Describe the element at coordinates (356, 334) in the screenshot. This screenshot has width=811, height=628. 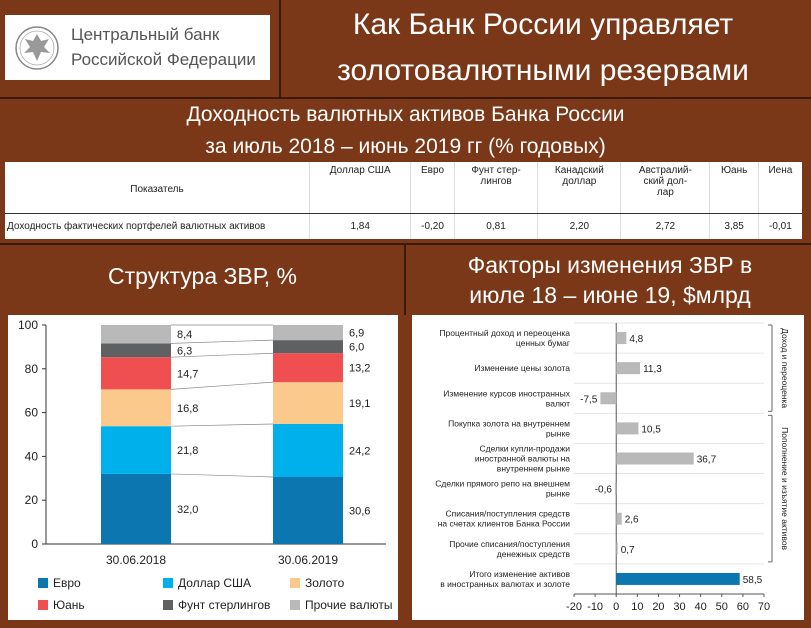
I see `data-label: 6,9` at that location.